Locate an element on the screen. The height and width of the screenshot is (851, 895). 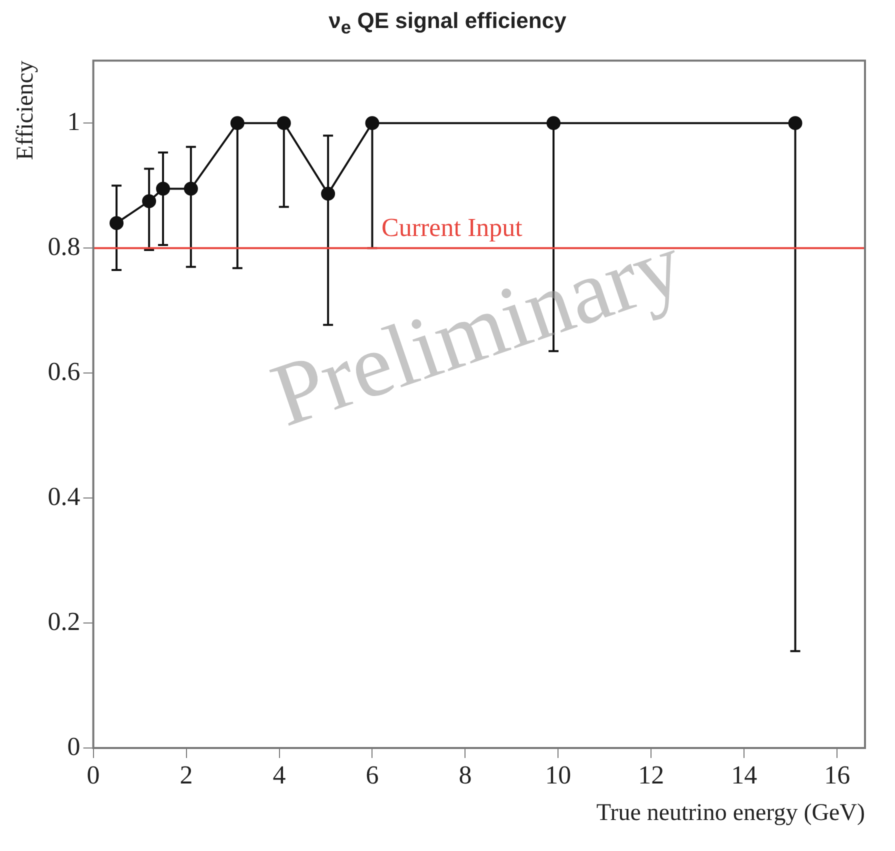
x-tick-label: 0 is located at coordinates (93, 775).